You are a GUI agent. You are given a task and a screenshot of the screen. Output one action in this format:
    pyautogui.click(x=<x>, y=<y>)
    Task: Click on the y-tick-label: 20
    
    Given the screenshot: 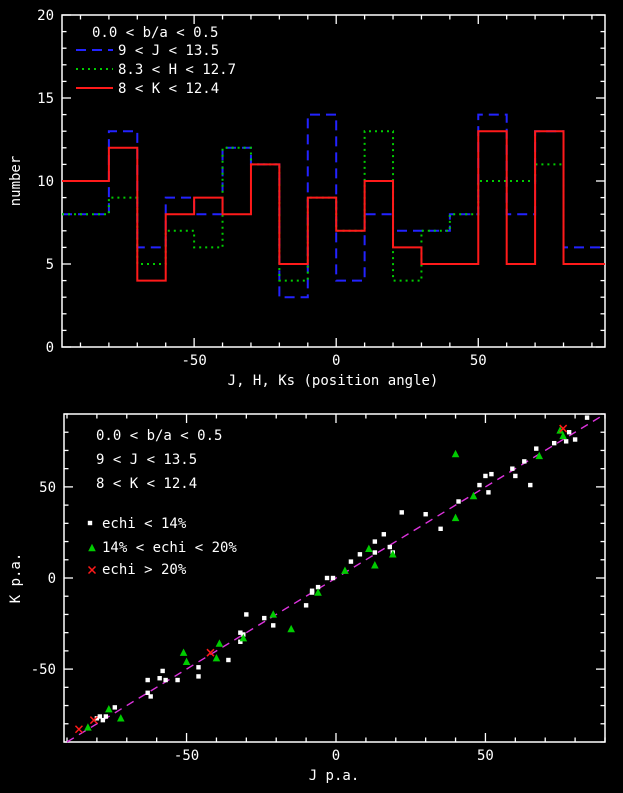 What is the action you would take?
    pyautogui.click(x=45, y=16)
    